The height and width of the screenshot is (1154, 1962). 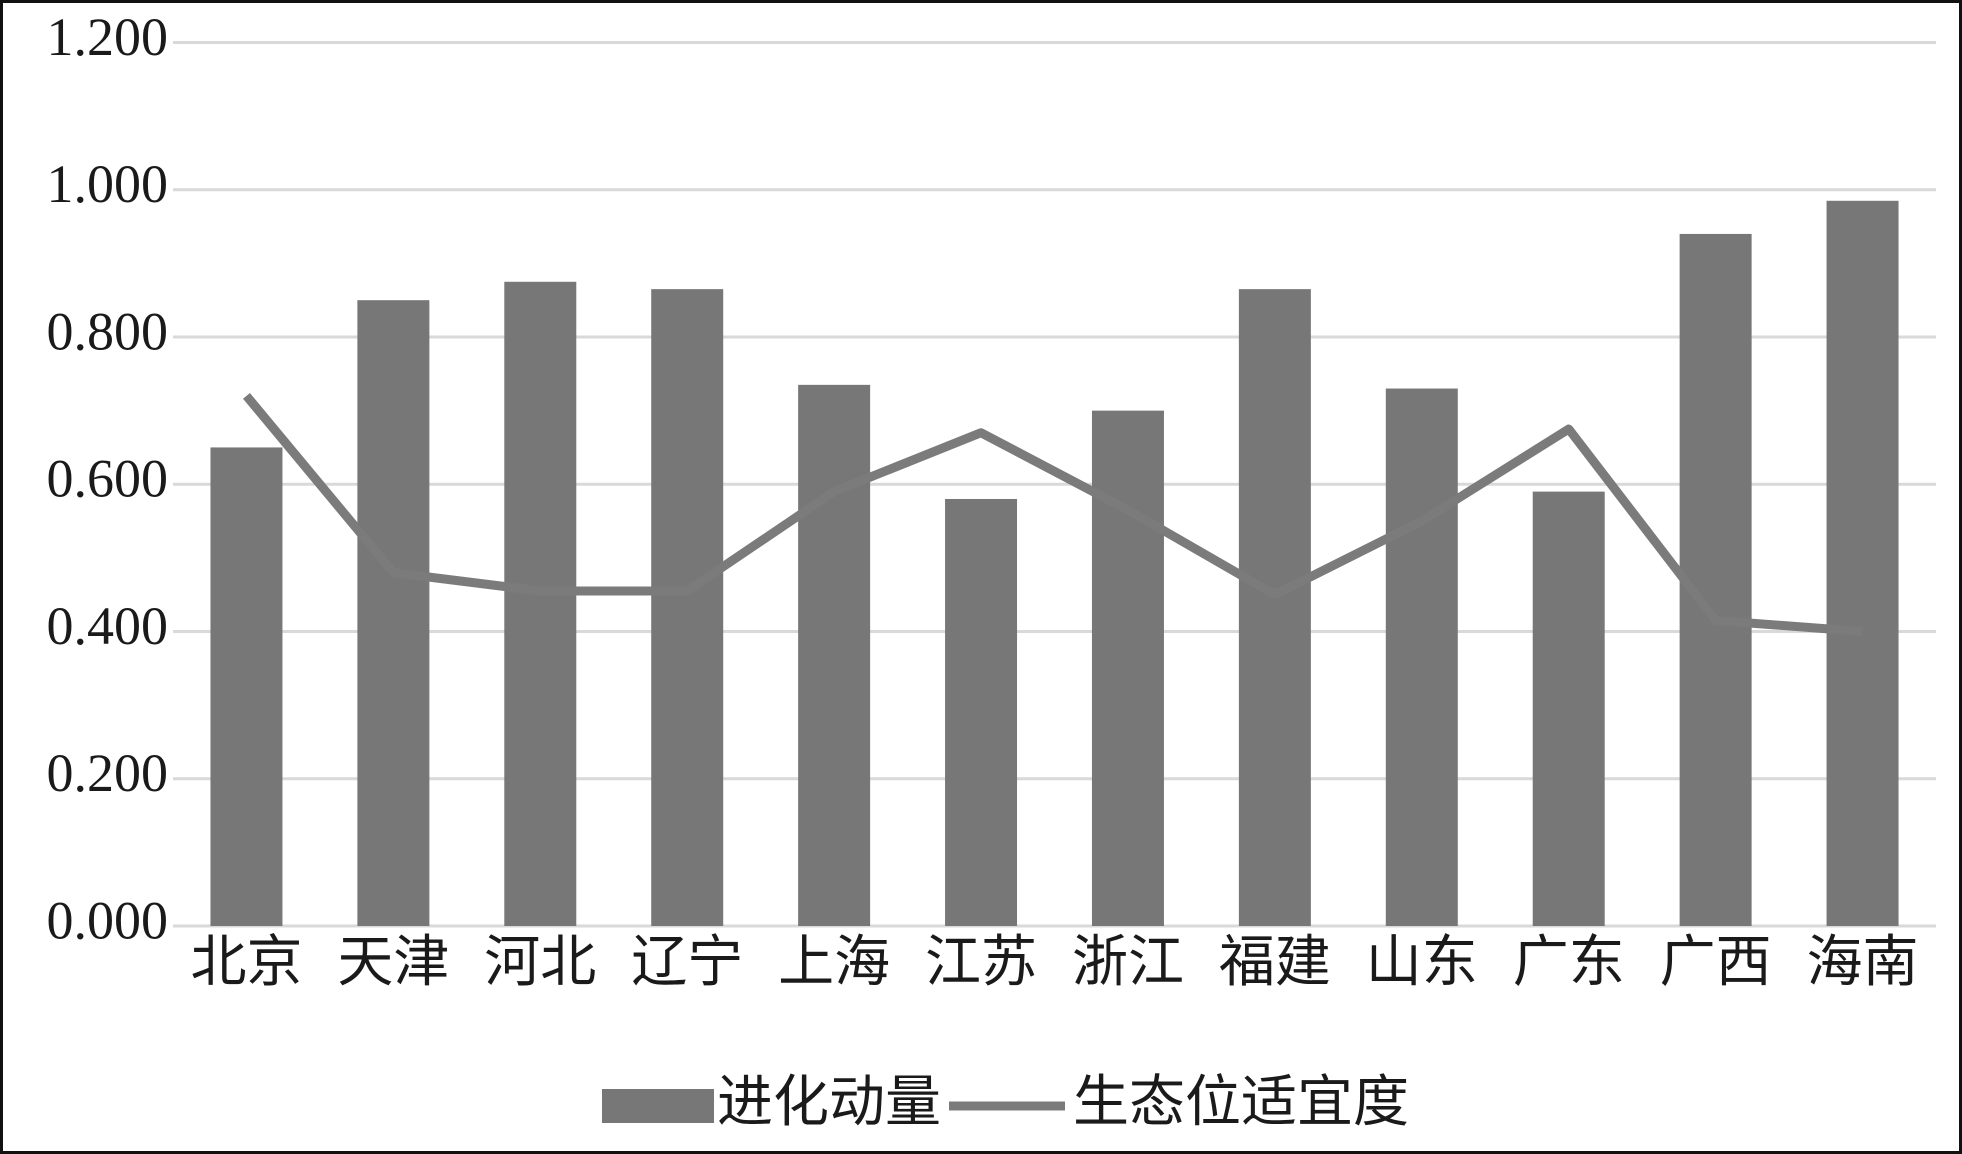 I want to click on x-tick-label: 北京, so click(x=246, y=963).